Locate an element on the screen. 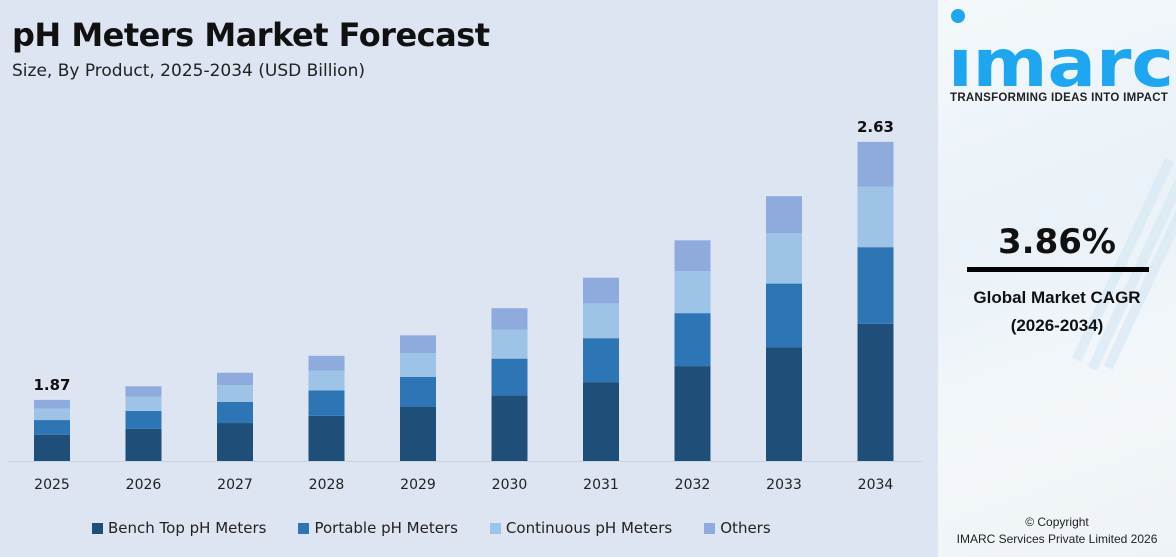 The height and width of the screenshot is (557, 1176). x-tick-label: 2028 is located at coordinates (327, 485).